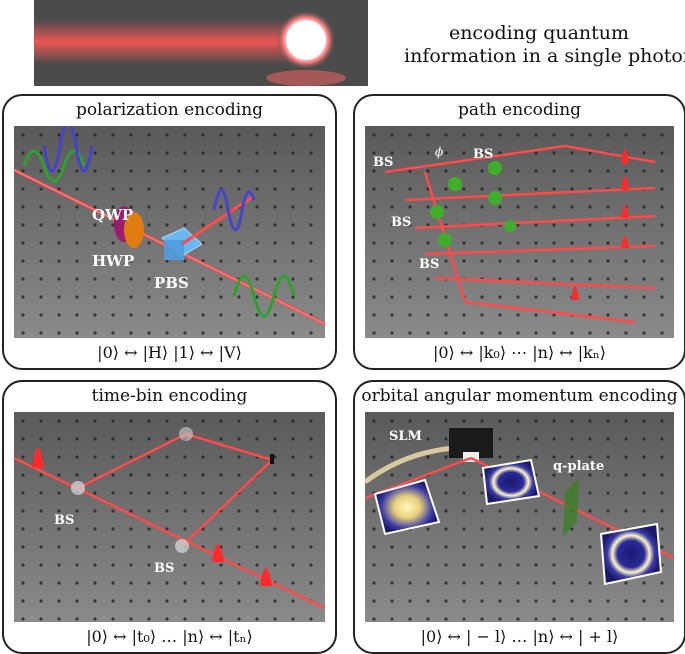 The height and width of the screenshot is (654, 685). Describe the element at coordinates (439, 152) in the screenshot. I see `phi-label: ϕ` at that location.